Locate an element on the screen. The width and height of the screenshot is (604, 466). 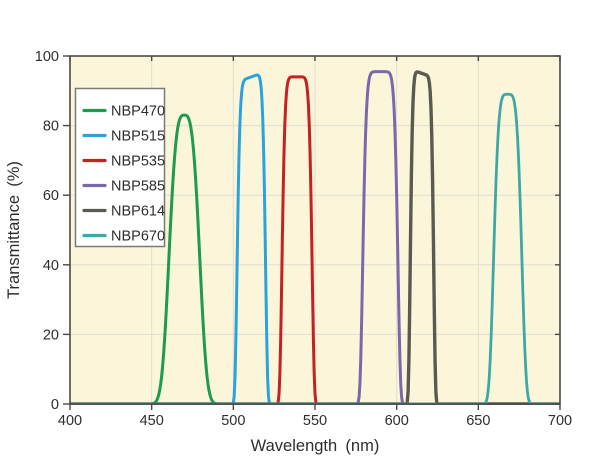
legend-item-label: NBP670 is located at coordinates (138, 237).